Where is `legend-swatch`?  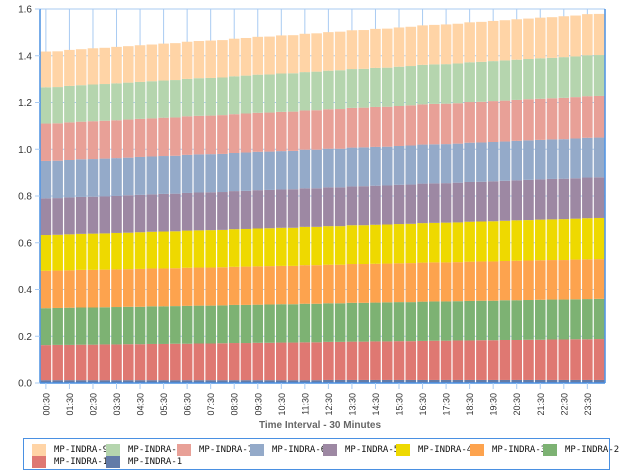
legend-swatch is located at coordinates (257, 450).